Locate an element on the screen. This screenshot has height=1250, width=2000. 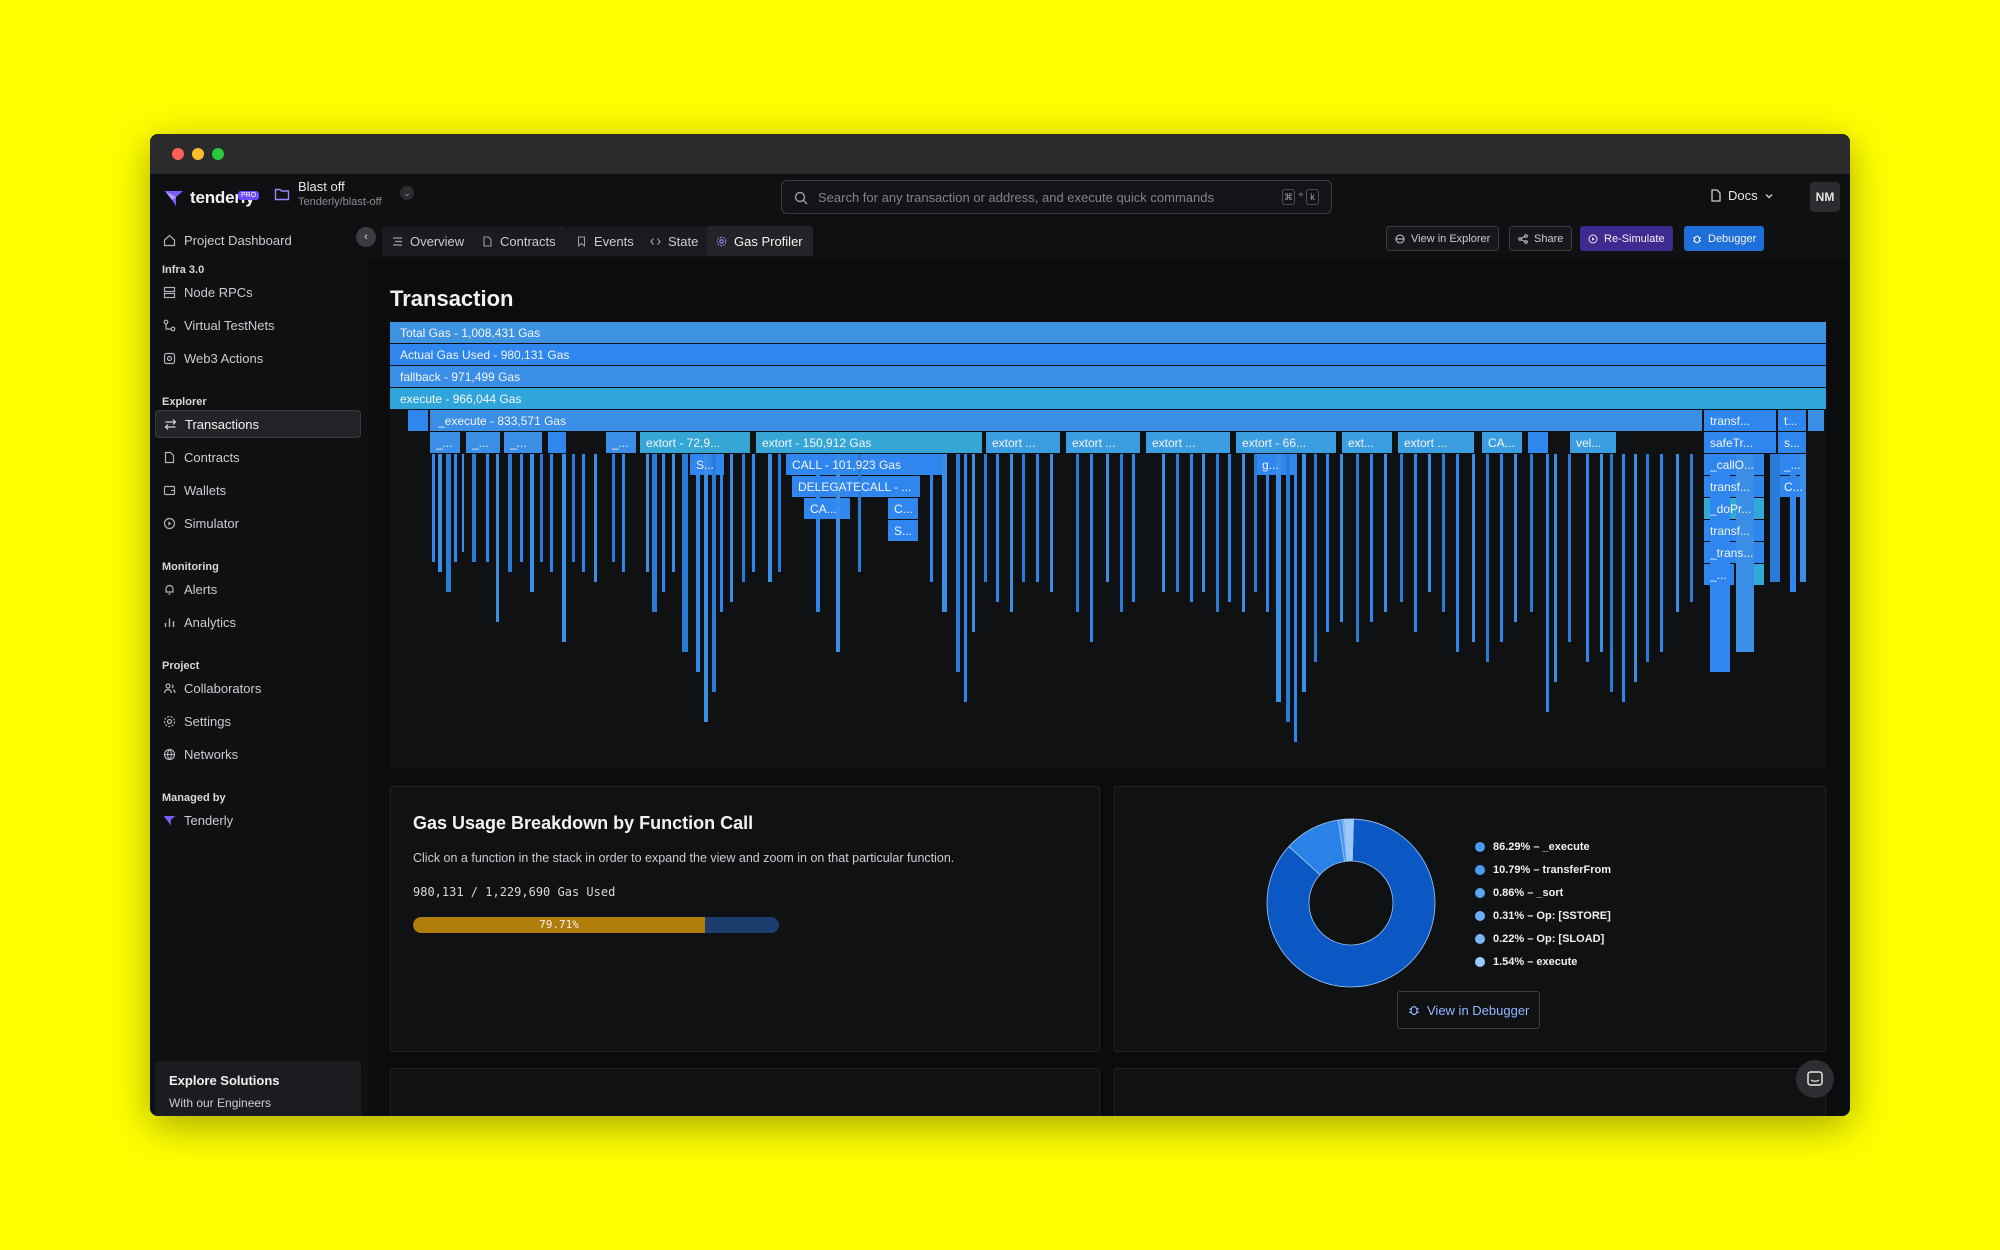
pie-slice is located at coordinates (1351, 903).